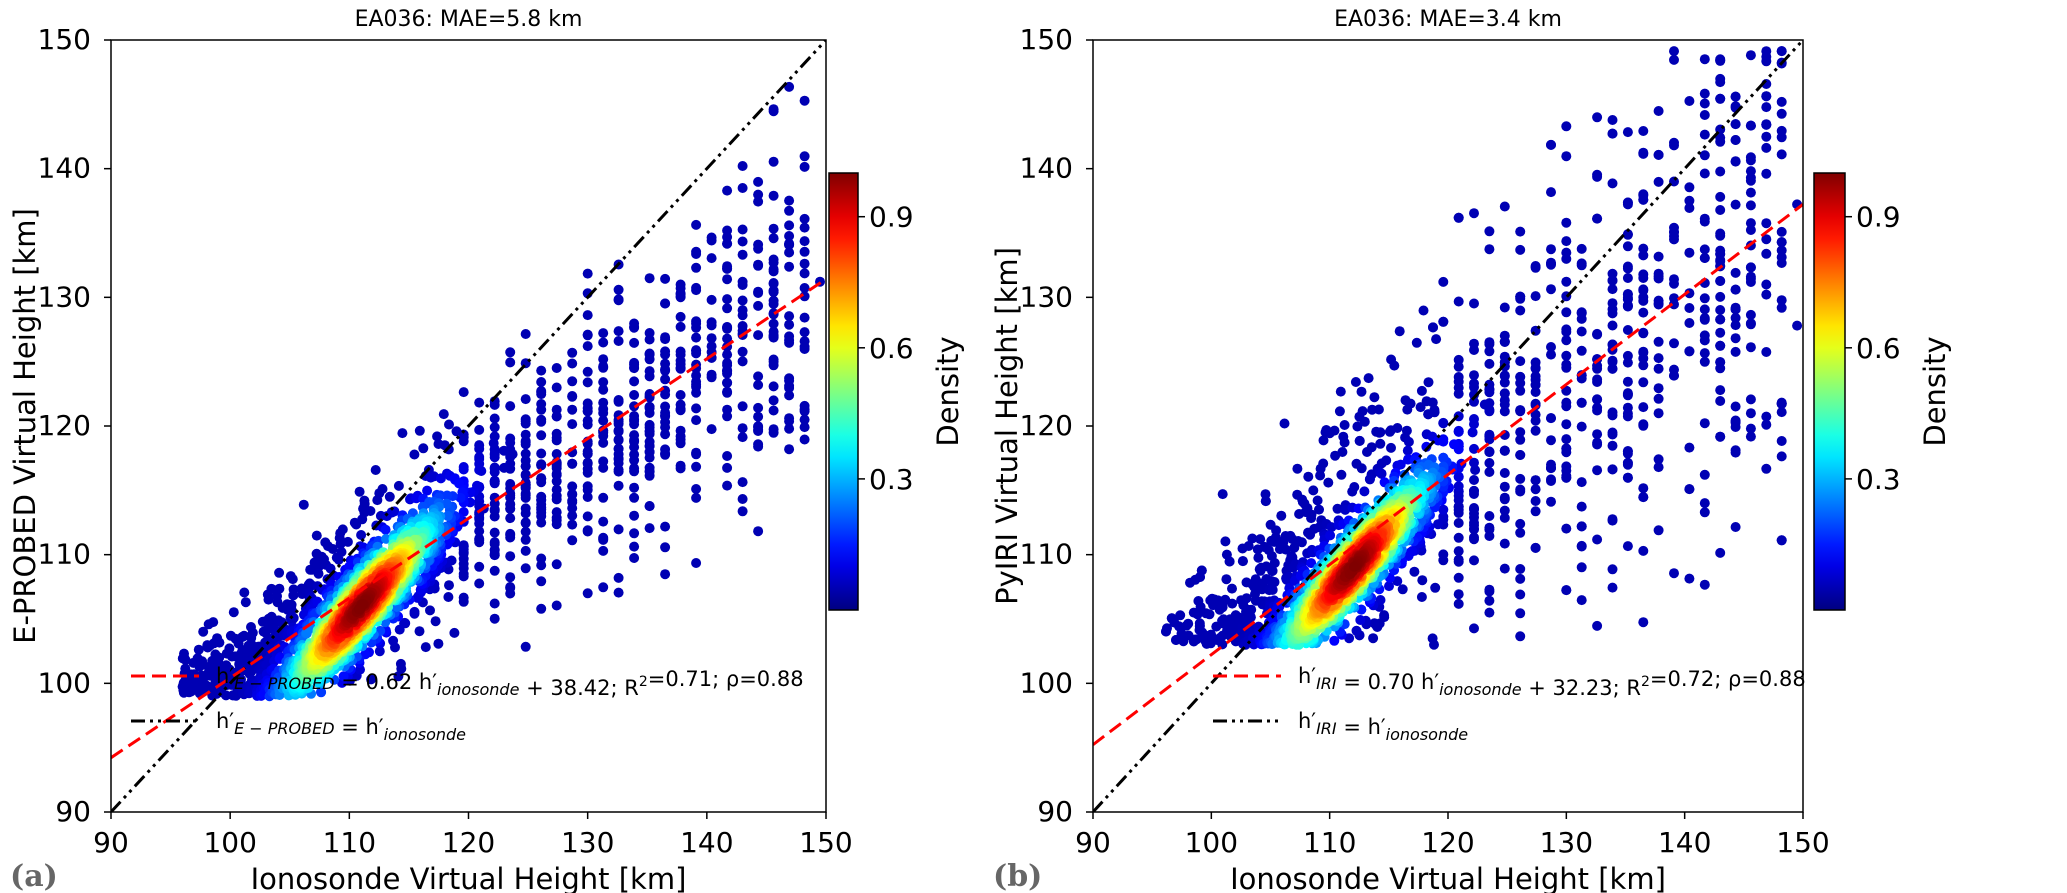 Image resolution: width=2067 pixels, height=893 pixels. I want to click on colorbar, so click(1829, 391).